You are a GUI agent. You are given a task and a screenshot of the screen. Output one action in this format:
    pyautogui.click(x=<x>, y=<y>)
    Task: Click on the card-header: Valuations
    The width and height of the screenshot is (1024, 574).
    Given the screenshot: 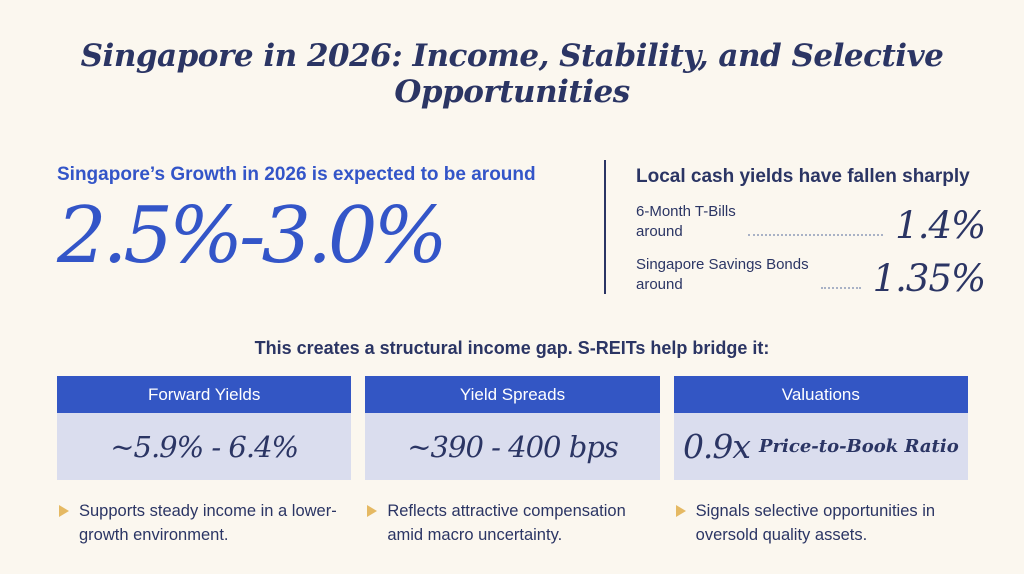 What is the action you would take?
    pyautogui.click(x=820, y=394)
    